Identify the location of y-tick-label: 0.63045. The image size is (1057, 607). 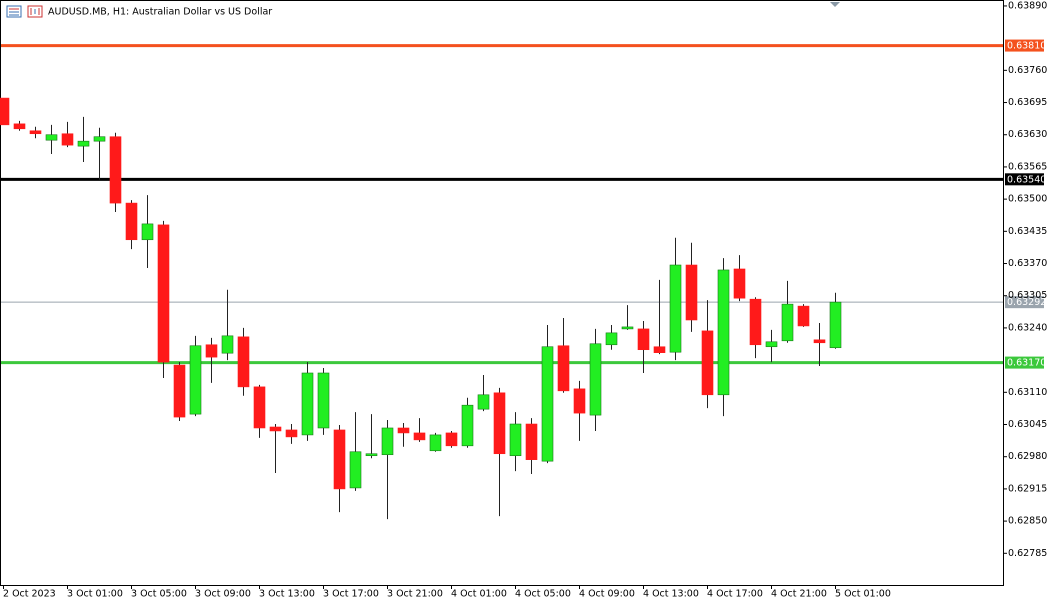
(1027, 424).